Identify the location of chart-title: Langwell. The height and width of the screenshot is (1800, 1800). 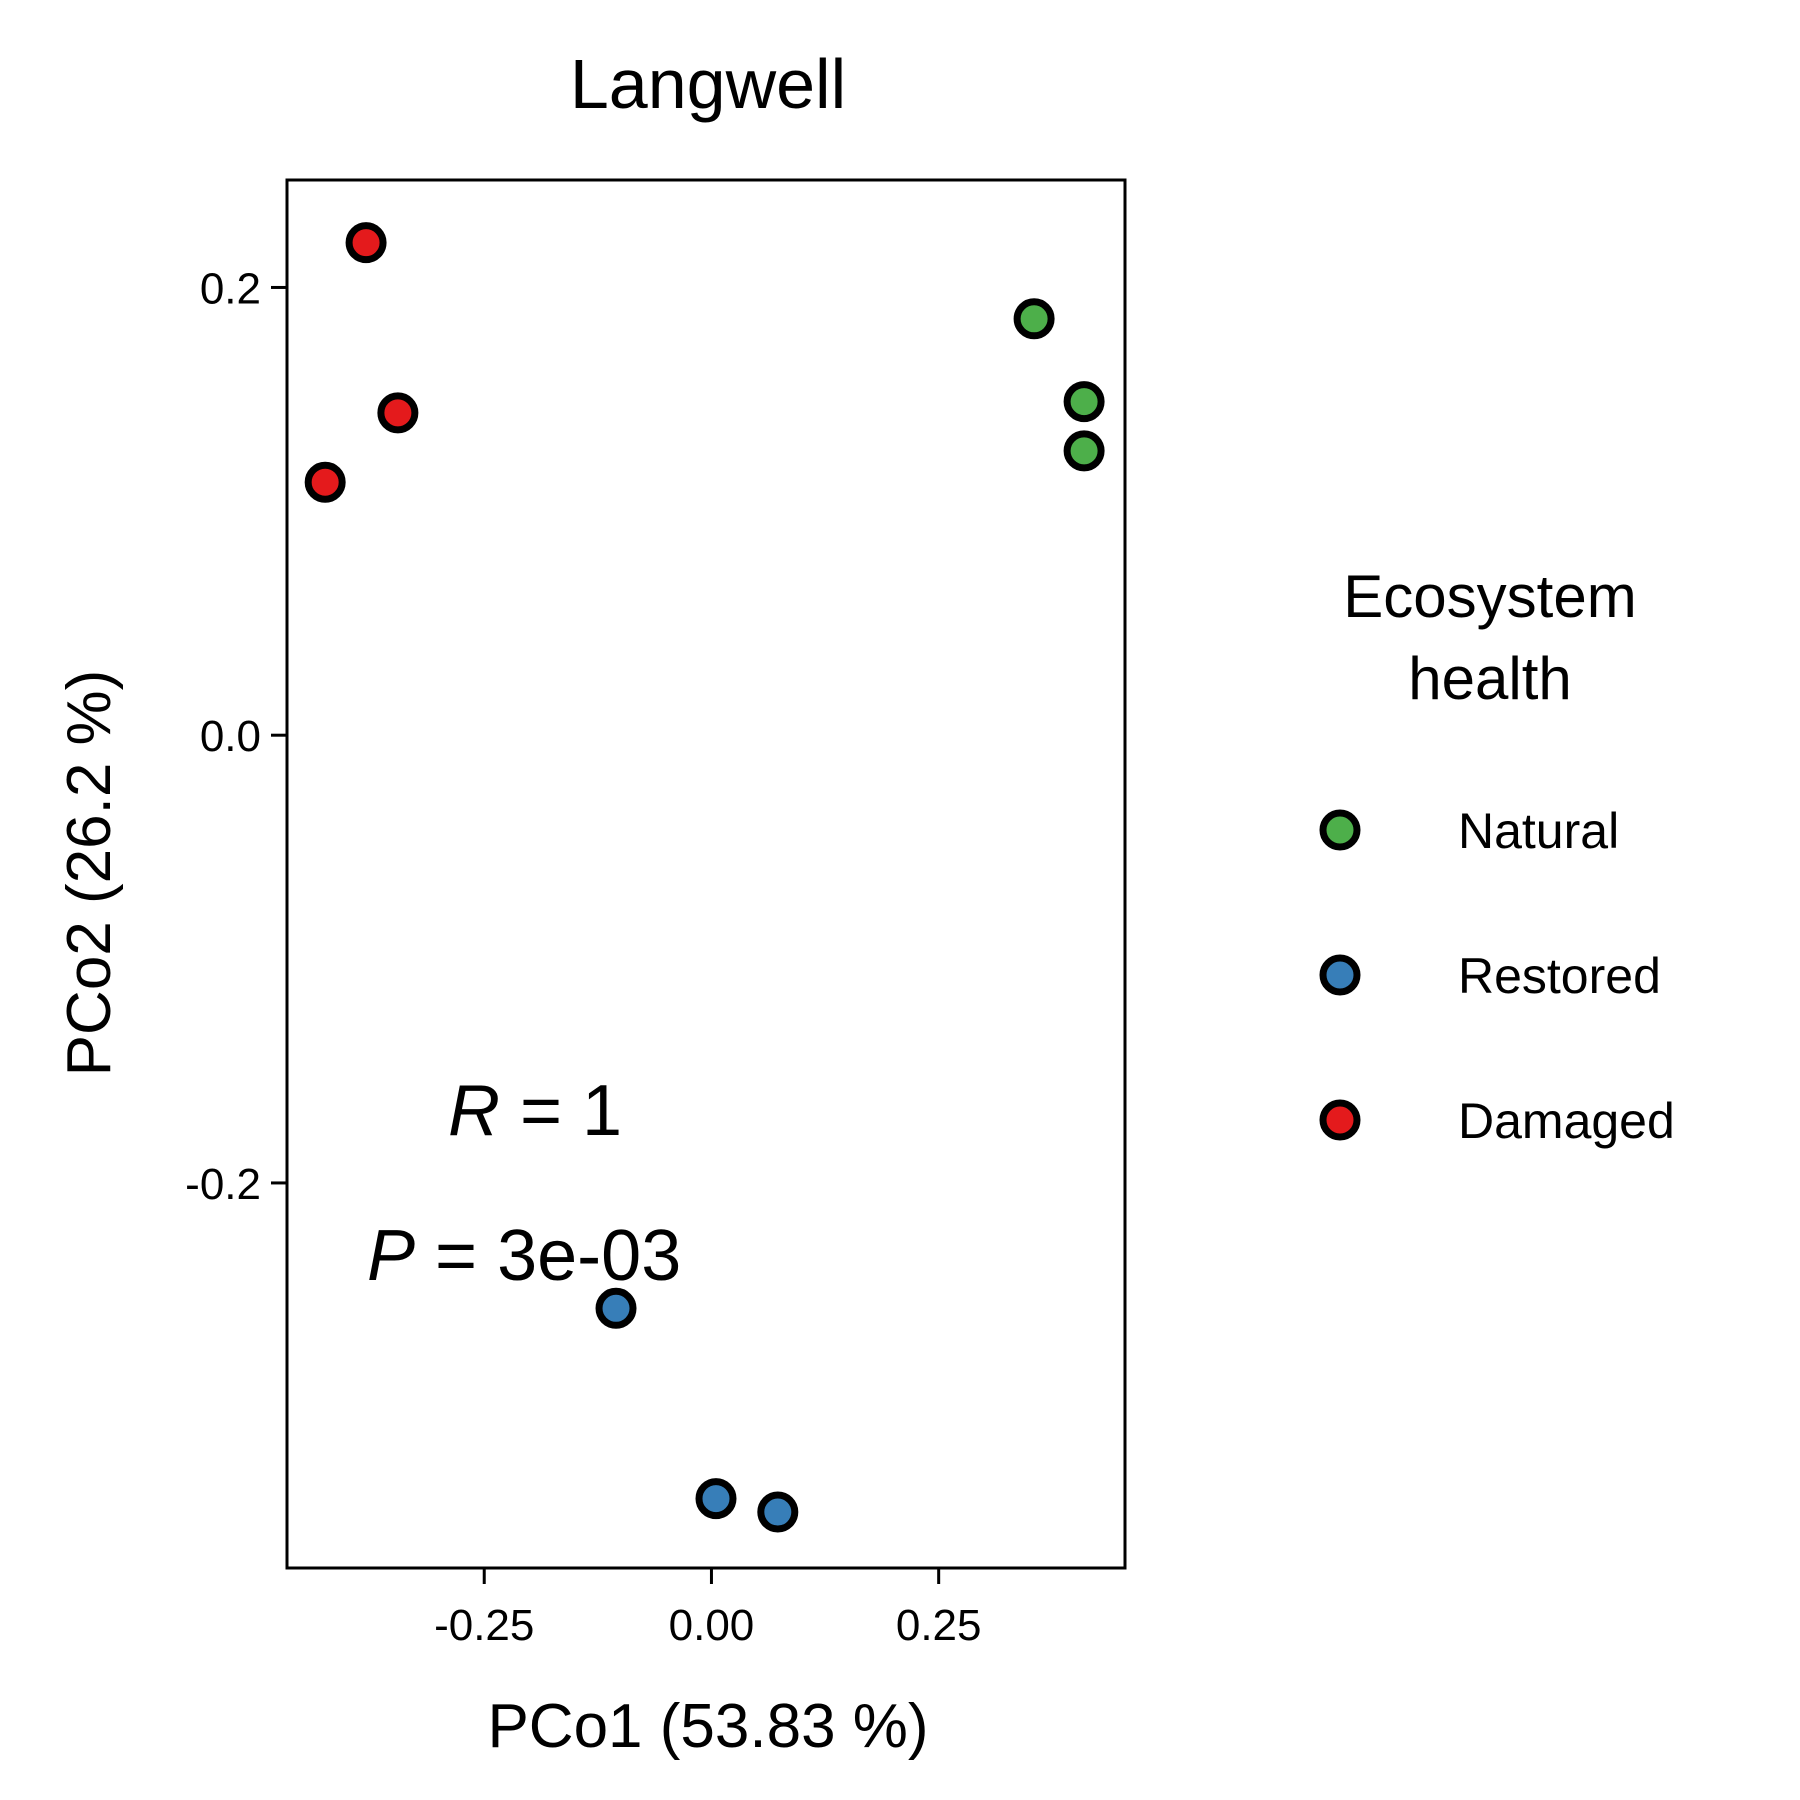
(708, 84).